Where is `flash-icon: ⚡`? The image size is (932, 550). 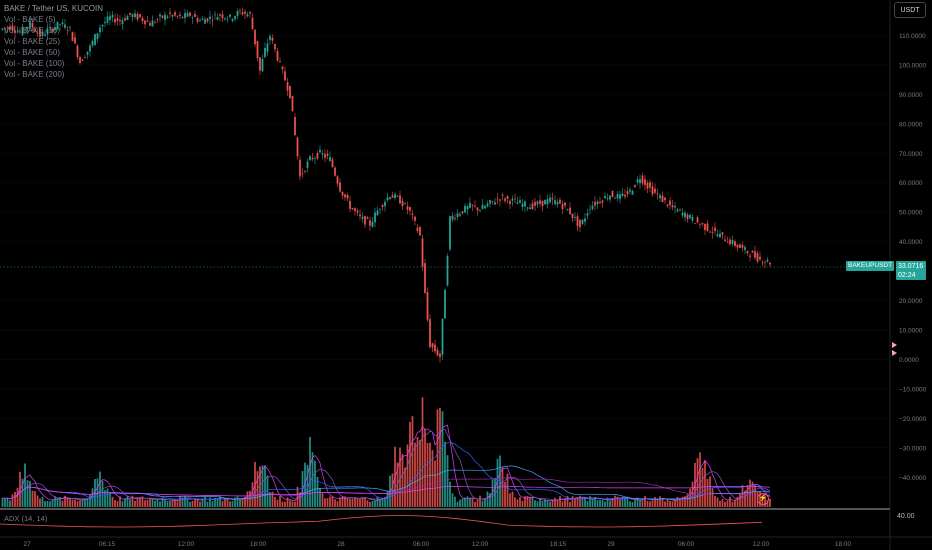 flash-icon: ⚡ is located at coordinates (763, 499).